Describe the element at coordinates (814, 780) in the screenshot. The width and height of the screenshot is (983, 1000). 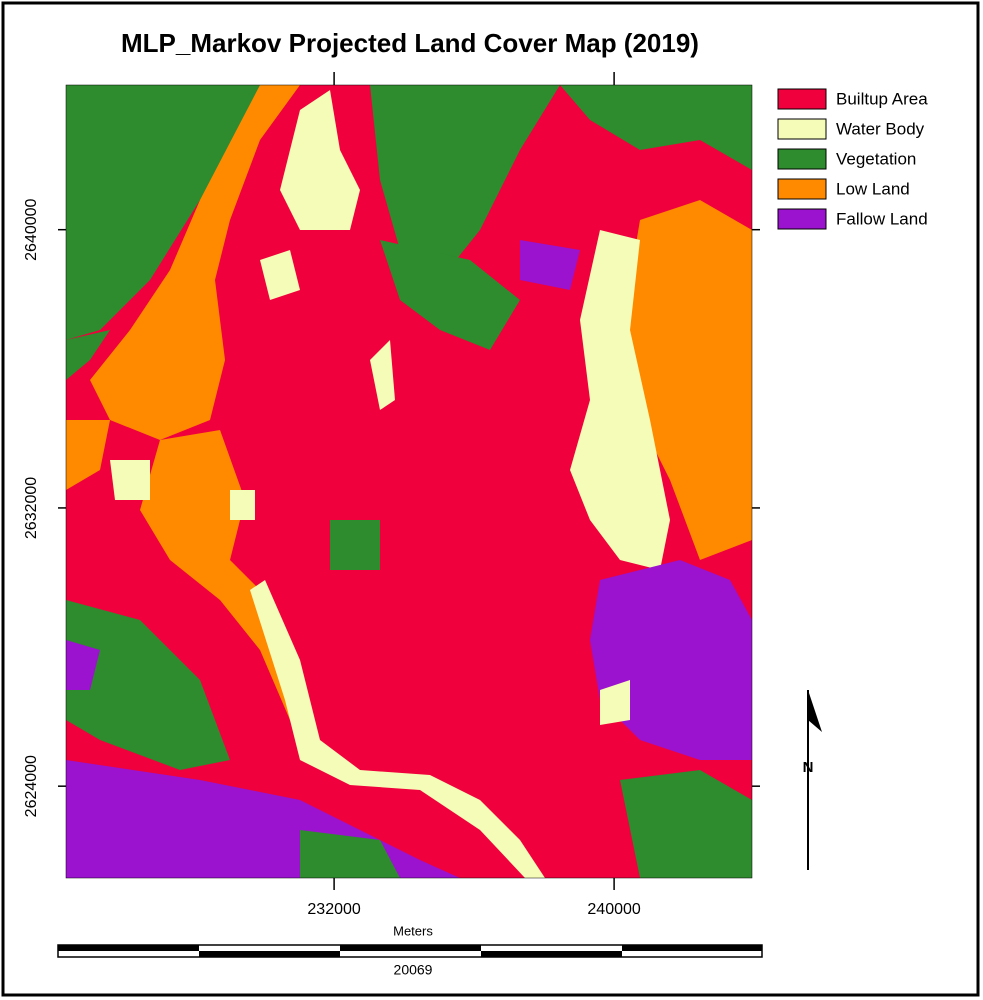
I see `north-arrow` at that location.